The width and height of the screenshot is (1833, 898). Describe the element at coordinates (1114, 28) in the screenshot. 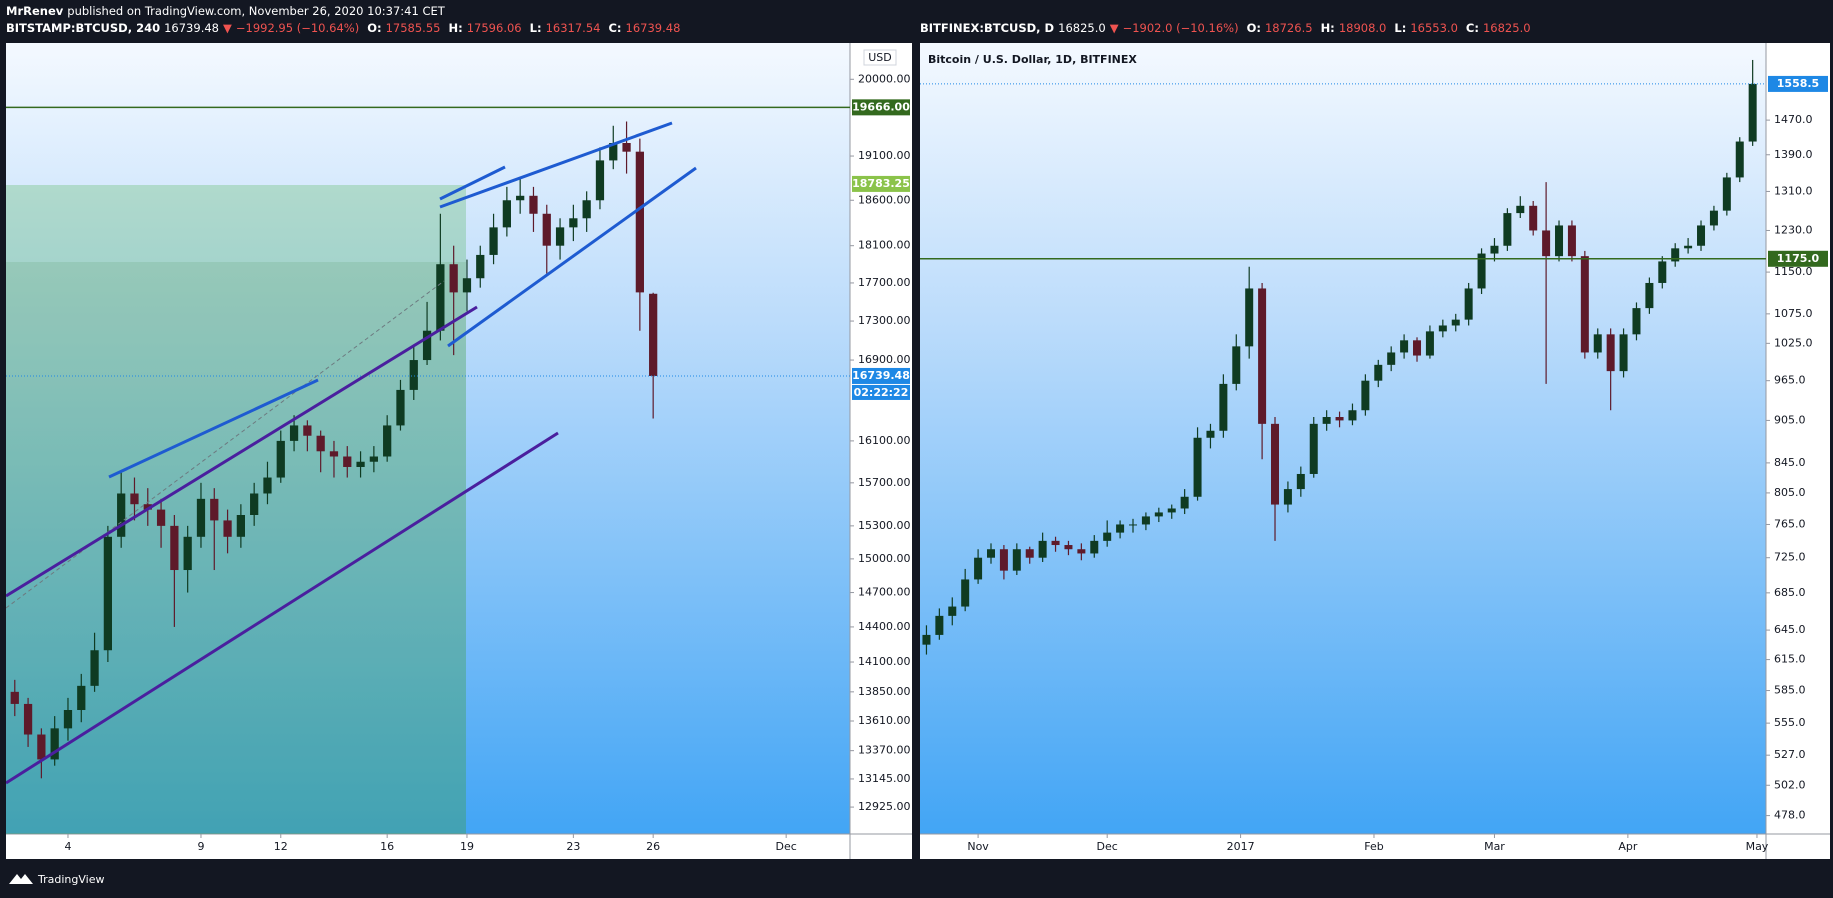

I see `down-arrow: ▼` at that location.